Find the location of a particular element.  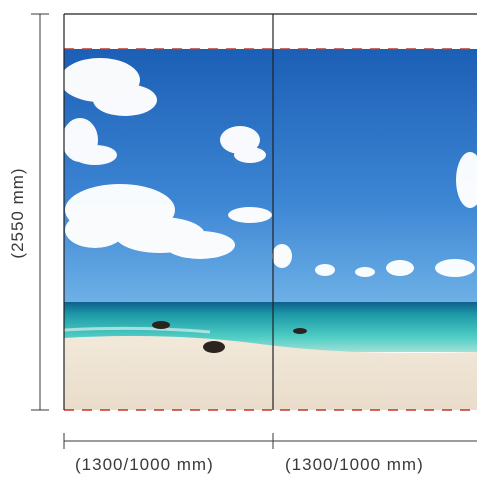

sand is located at coordinates (270, 373).